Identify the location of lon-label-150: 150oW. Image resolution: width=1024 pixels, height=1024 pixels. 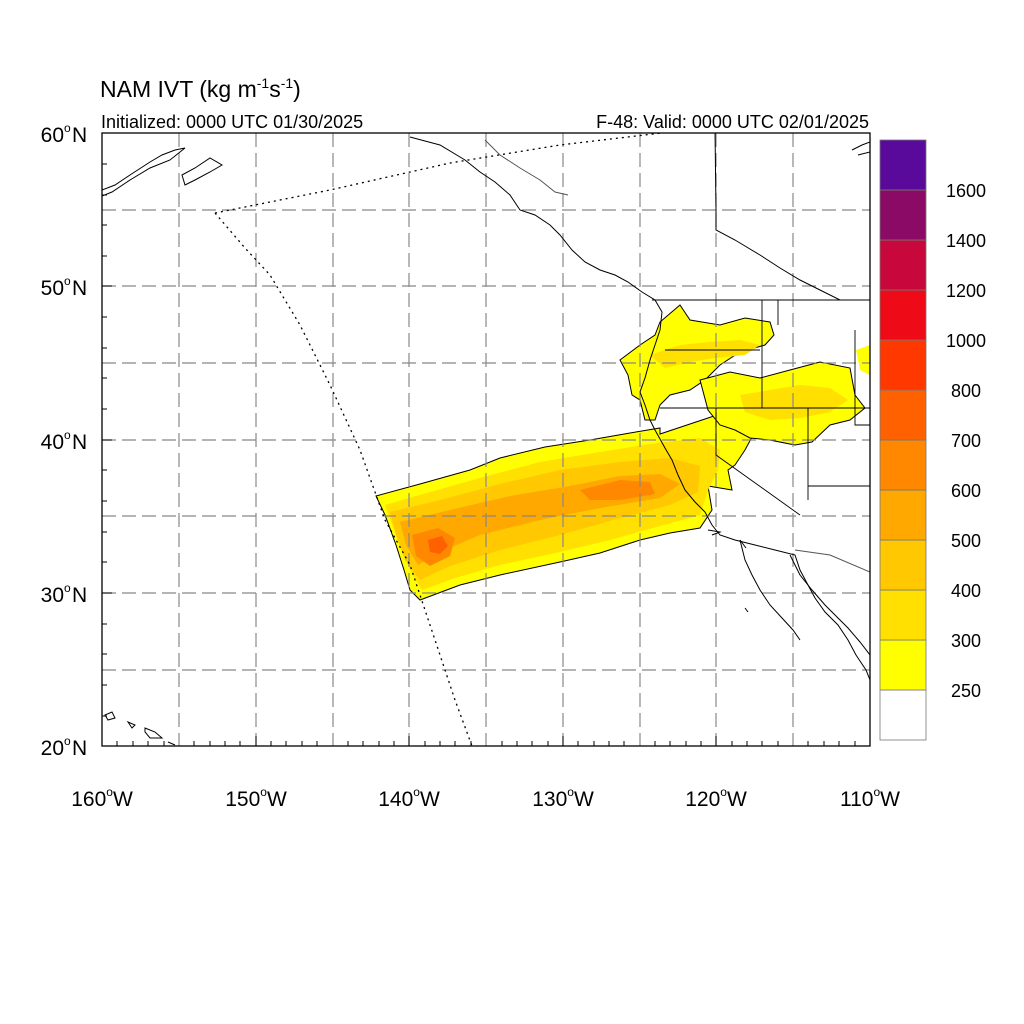
(256, 798).